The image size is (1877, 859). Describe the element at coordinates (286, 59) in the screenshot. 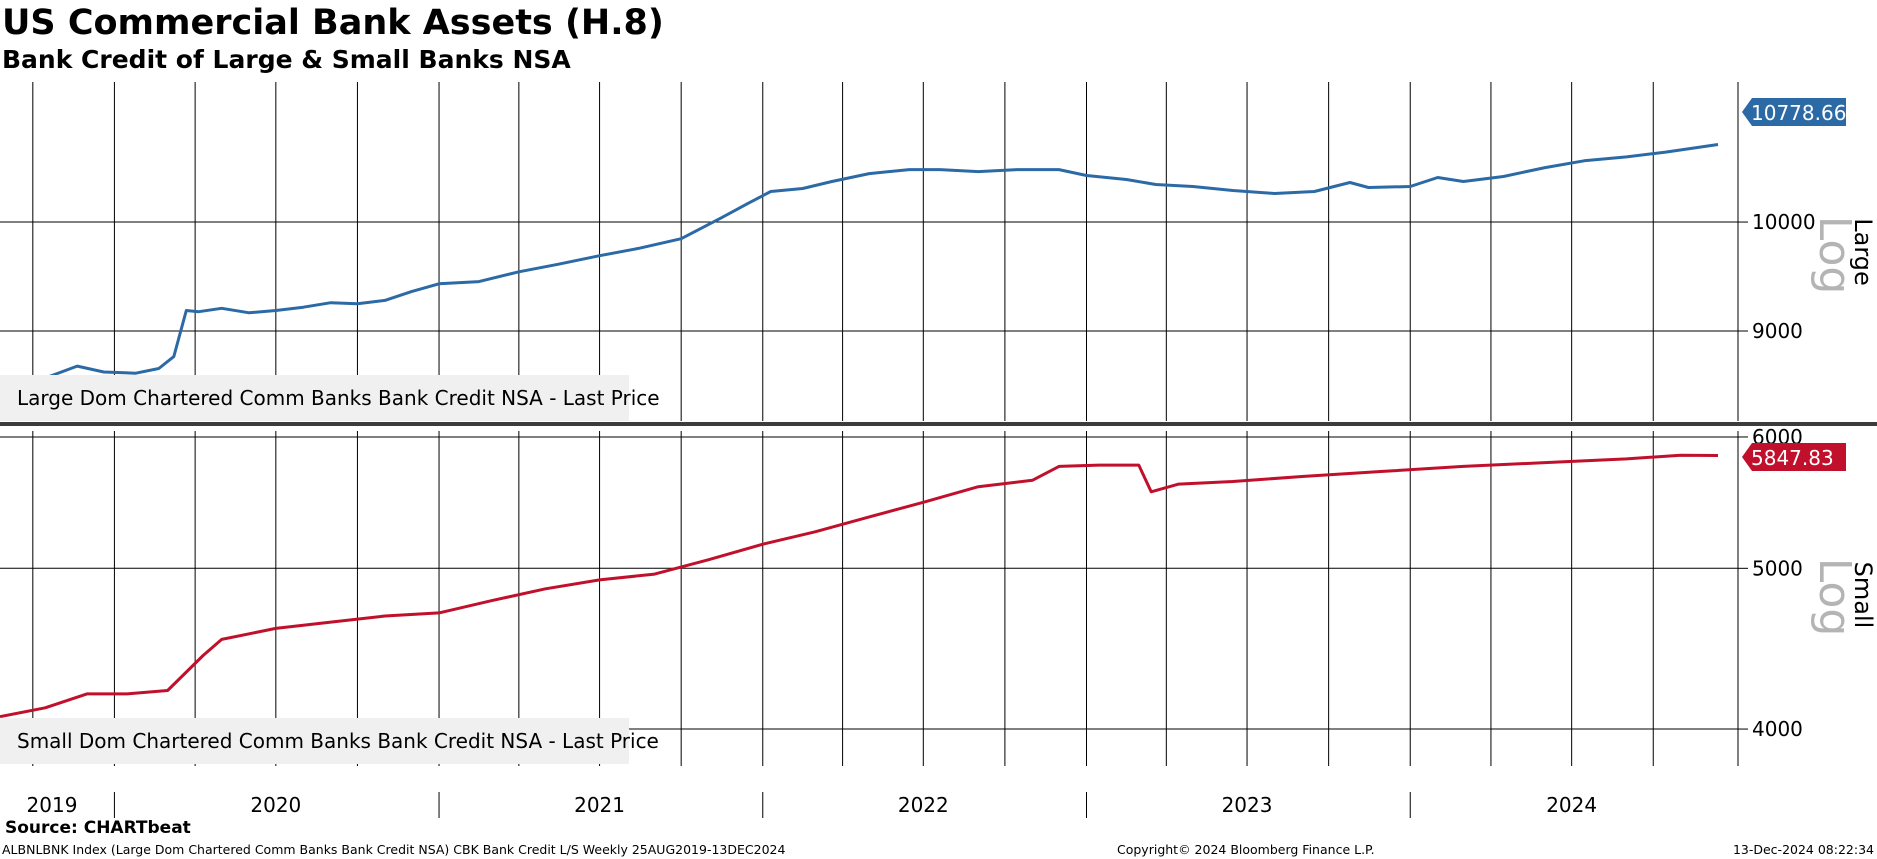

I see `chart-subtitle: Bank Credit of Large & Small Banks NSA` at that location.